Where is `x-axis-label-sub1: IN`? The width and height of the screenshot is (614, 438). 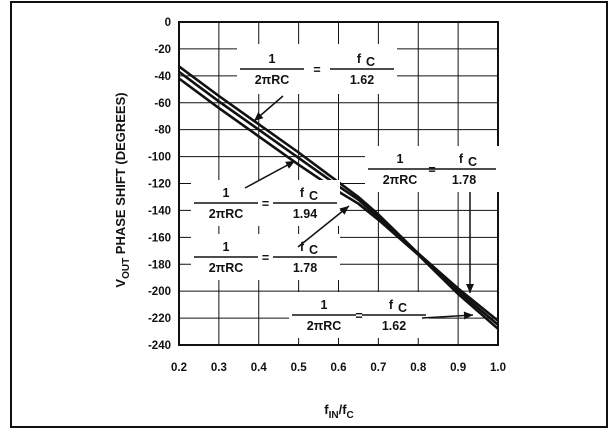 x-axis-label-sub1: IN is located at coordinates (334, 415).